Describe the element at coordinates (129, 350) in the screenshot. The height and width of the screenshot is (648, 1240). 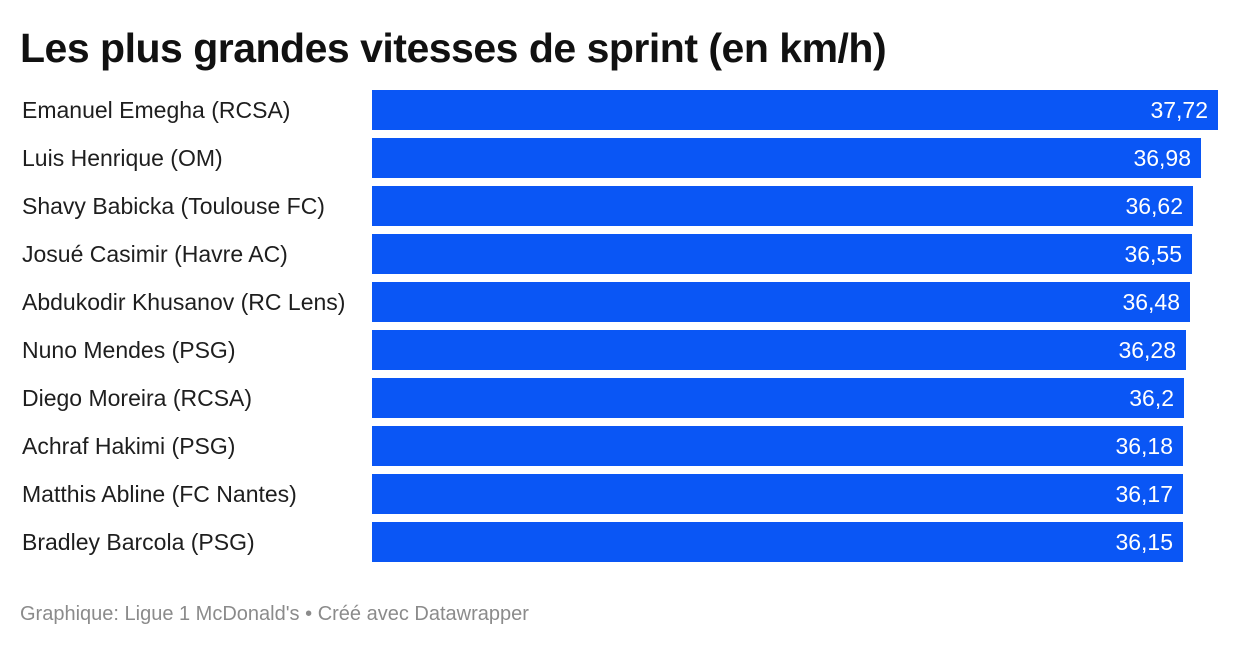
I see `category-label: Nuno Mendes (PSG)` at that location.